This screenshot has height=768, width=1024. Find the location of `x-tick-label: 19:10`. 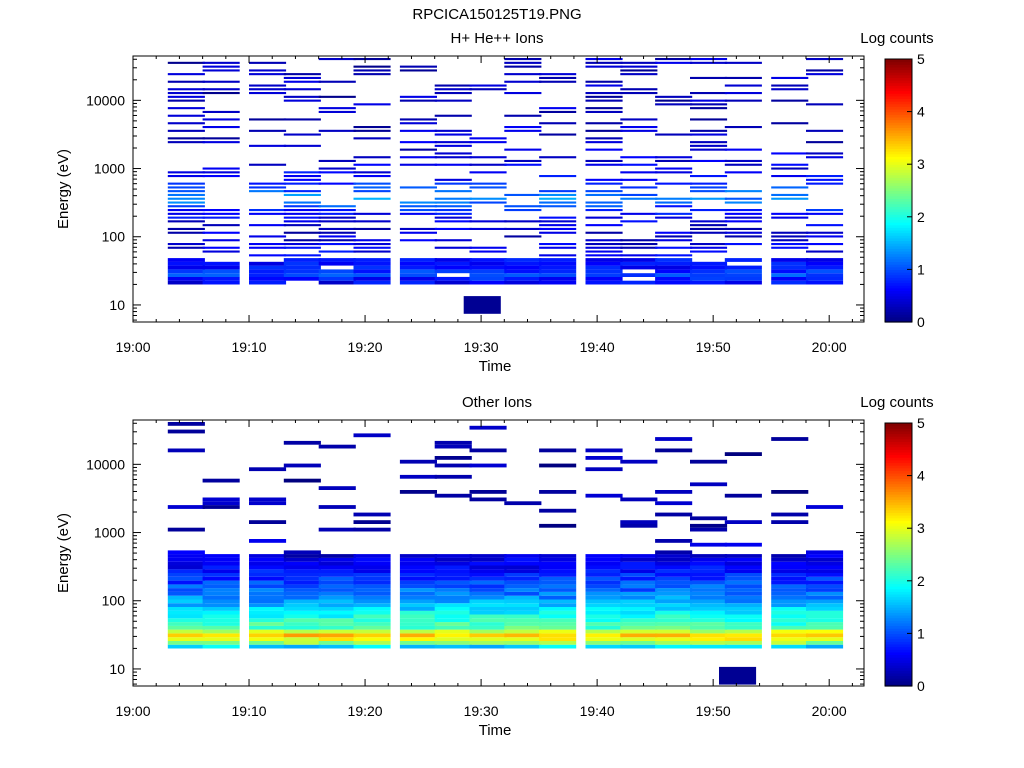

x-tick-label: 19:10 is located at coordinates (249, 347).